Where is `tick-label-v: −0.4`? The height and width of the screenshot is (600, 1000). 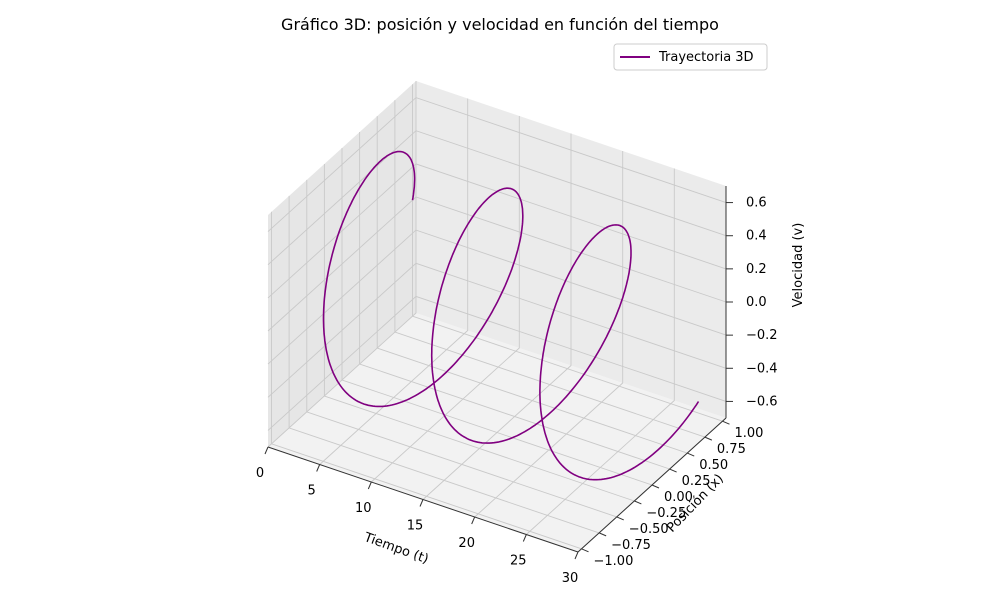
tick-label-v: −0.4 is located at coordinates (762, 368).